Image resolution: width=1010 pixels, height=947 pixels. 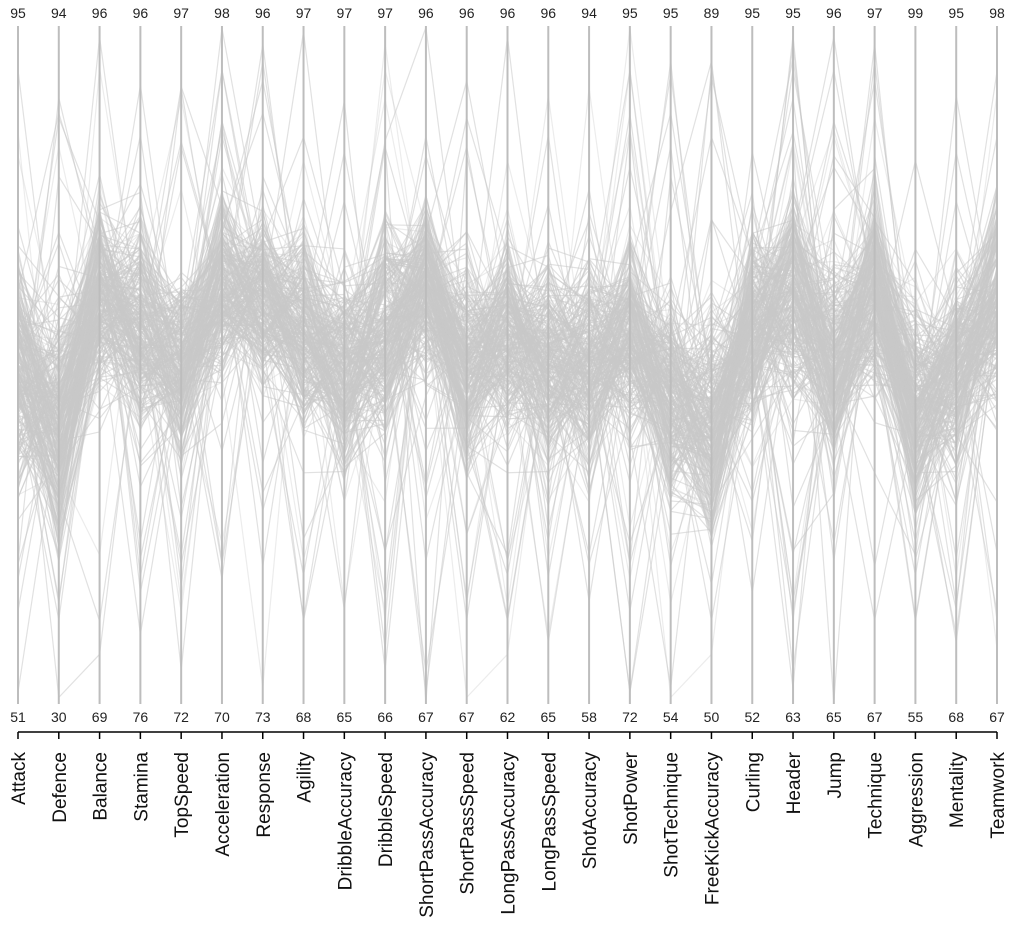 I want to click on axis-Defence: 94 30, so click(x=59, y=365).